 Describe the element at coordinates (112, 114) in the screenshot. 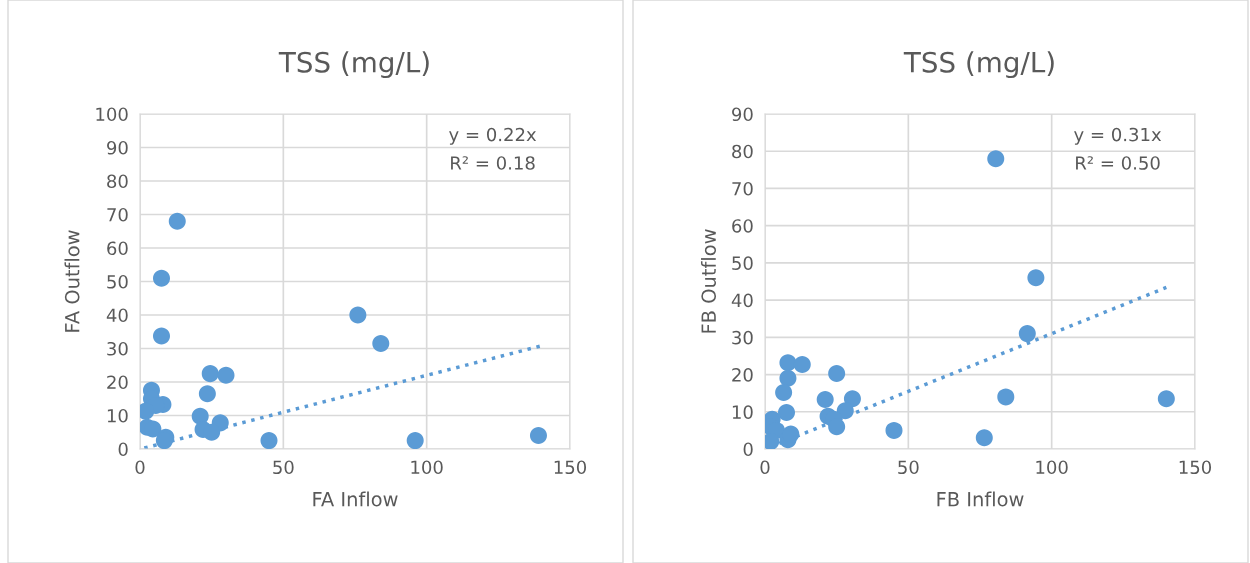

I see `y-tick-label: 100` at that location.